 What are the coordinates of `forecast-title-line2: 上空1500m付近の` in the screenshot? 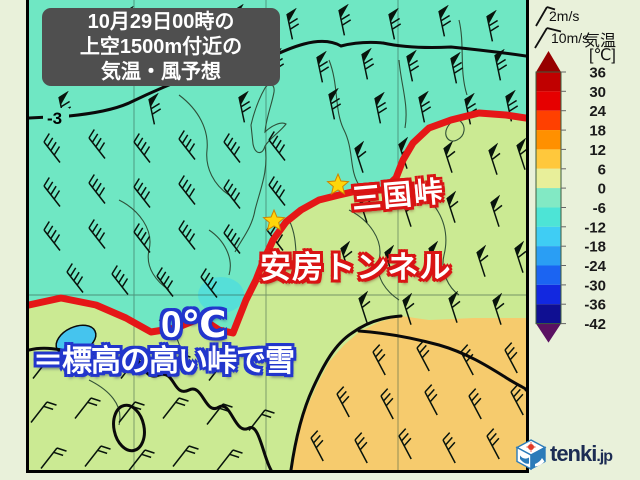 It's located at (161, 47).